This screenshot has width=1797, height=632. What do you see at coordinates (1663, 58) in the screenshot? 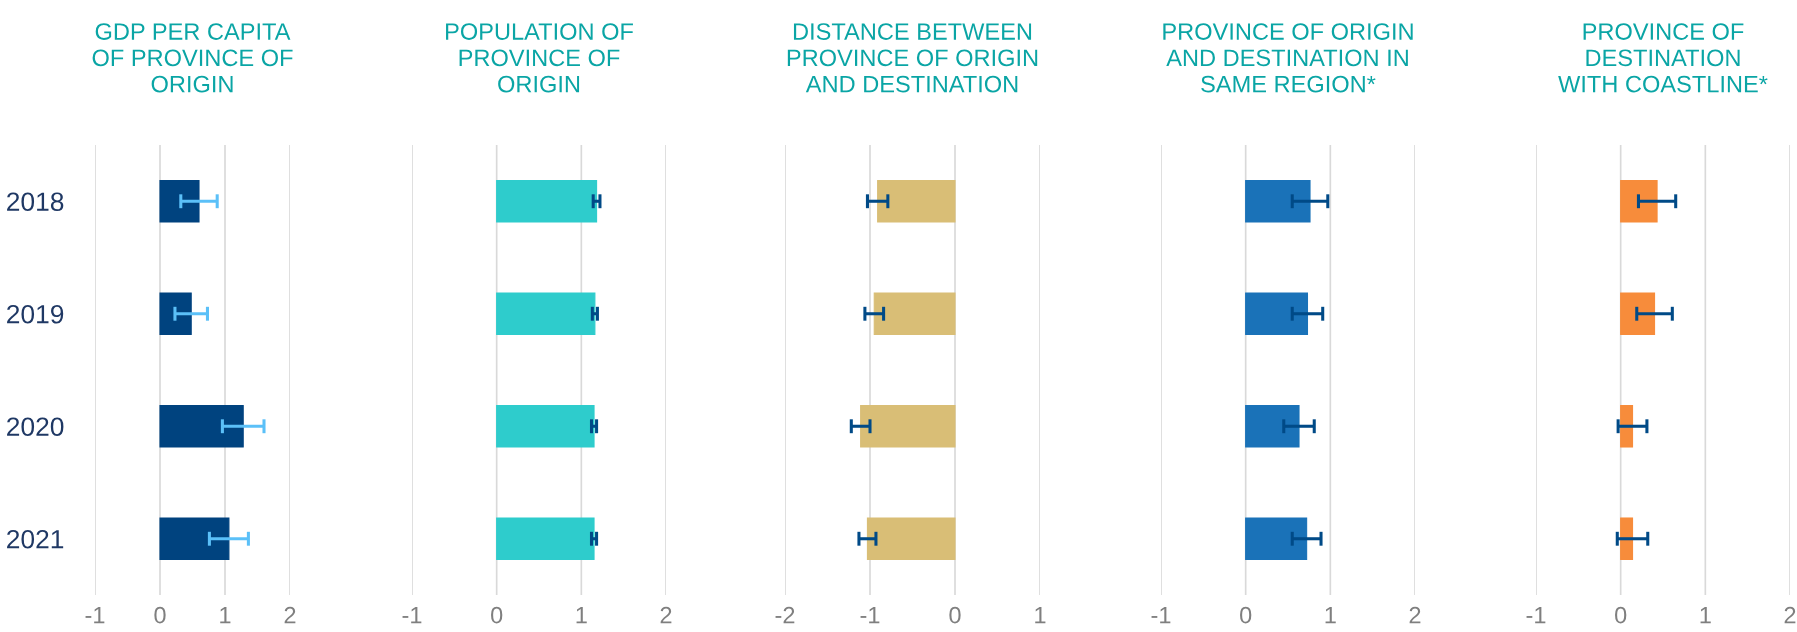
I see `chart-title: PROVINCE OF DESTINATION WITH COASTLINE*` at bounding box center [1663, 58].